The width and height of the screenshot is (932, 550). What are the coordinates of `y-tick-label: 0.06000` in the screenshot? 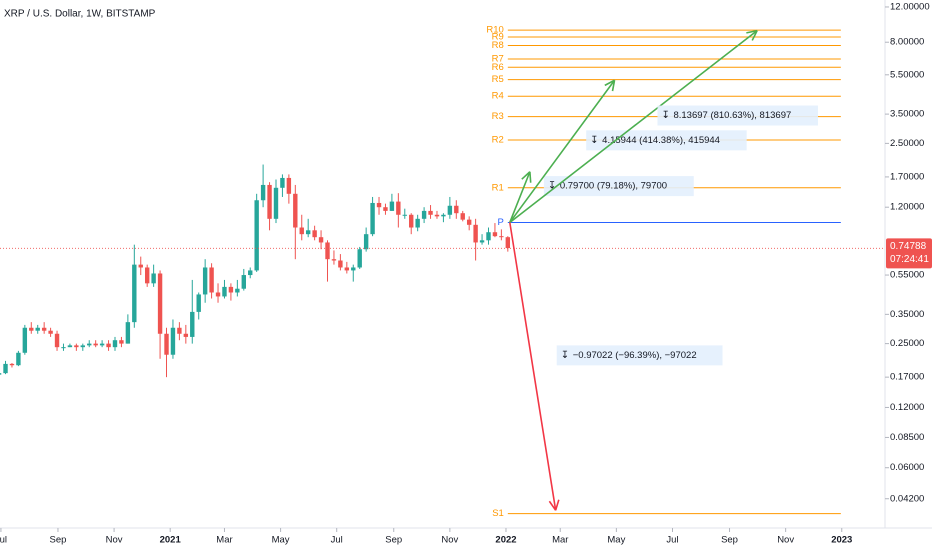 It's located at (907, 467).